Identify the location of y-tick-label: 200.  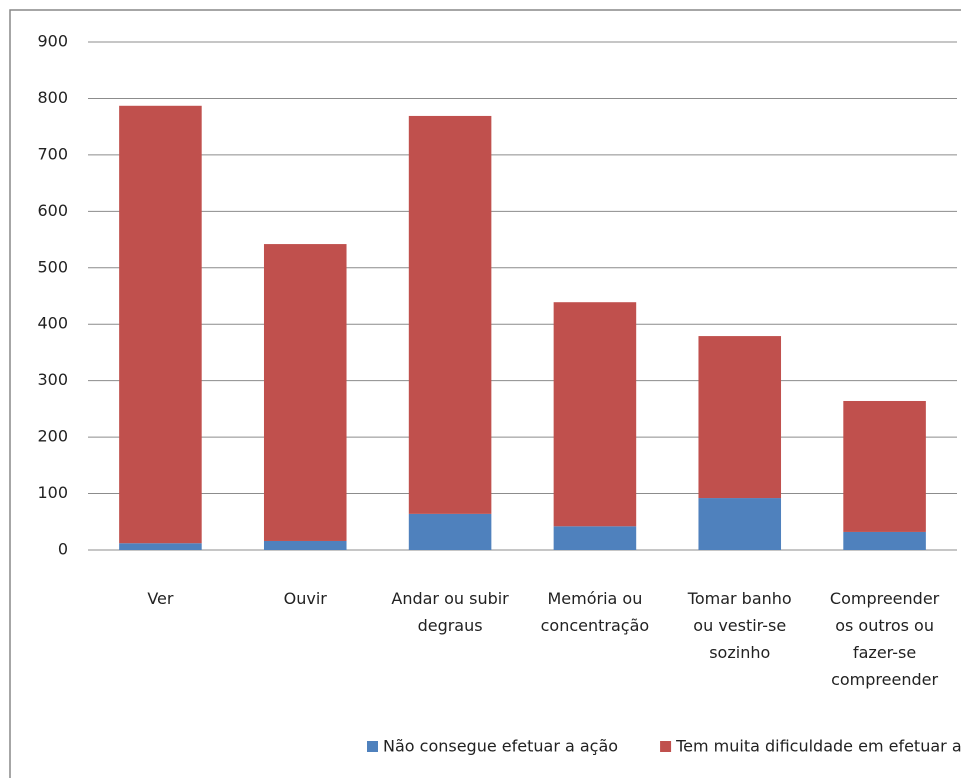
(52, 436).